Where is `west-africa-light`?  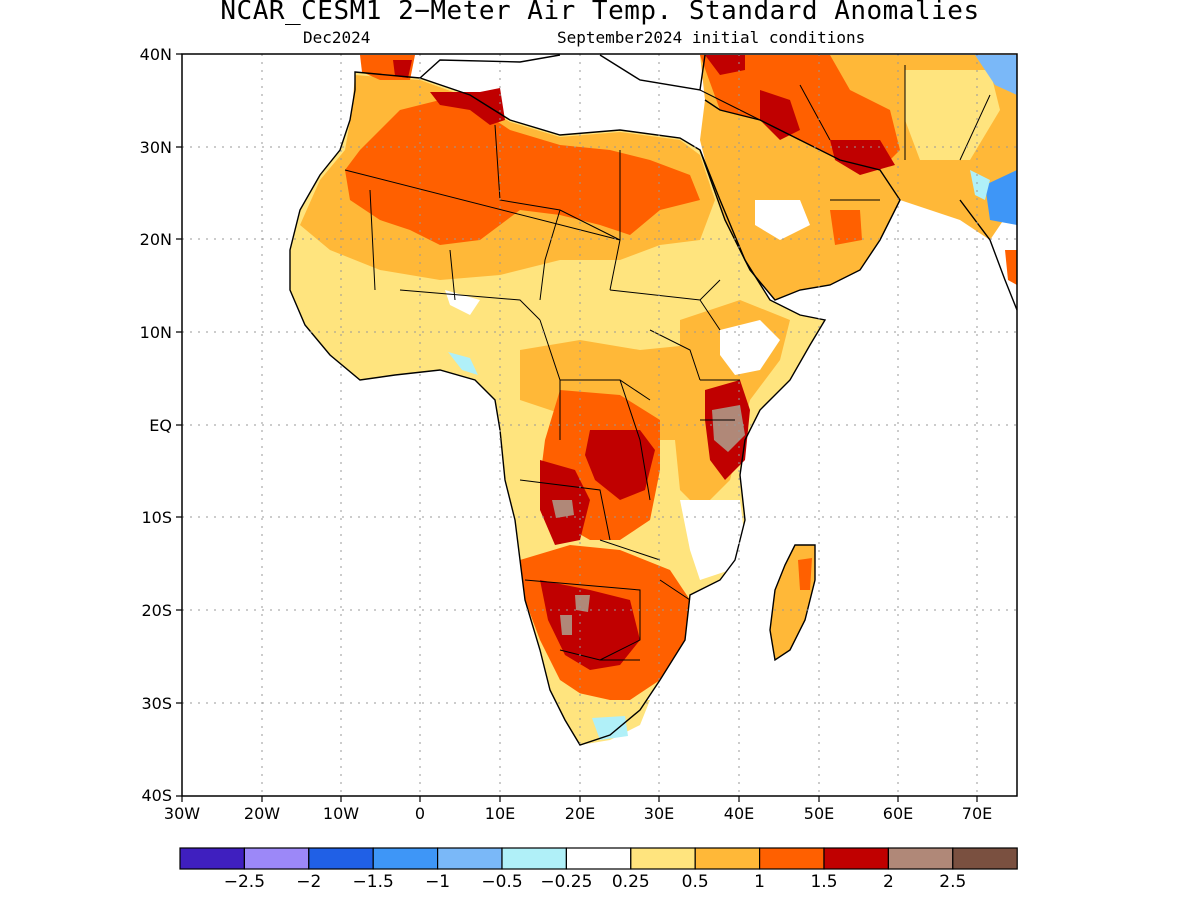 west-africa-light is located at coordinates (463, 363).